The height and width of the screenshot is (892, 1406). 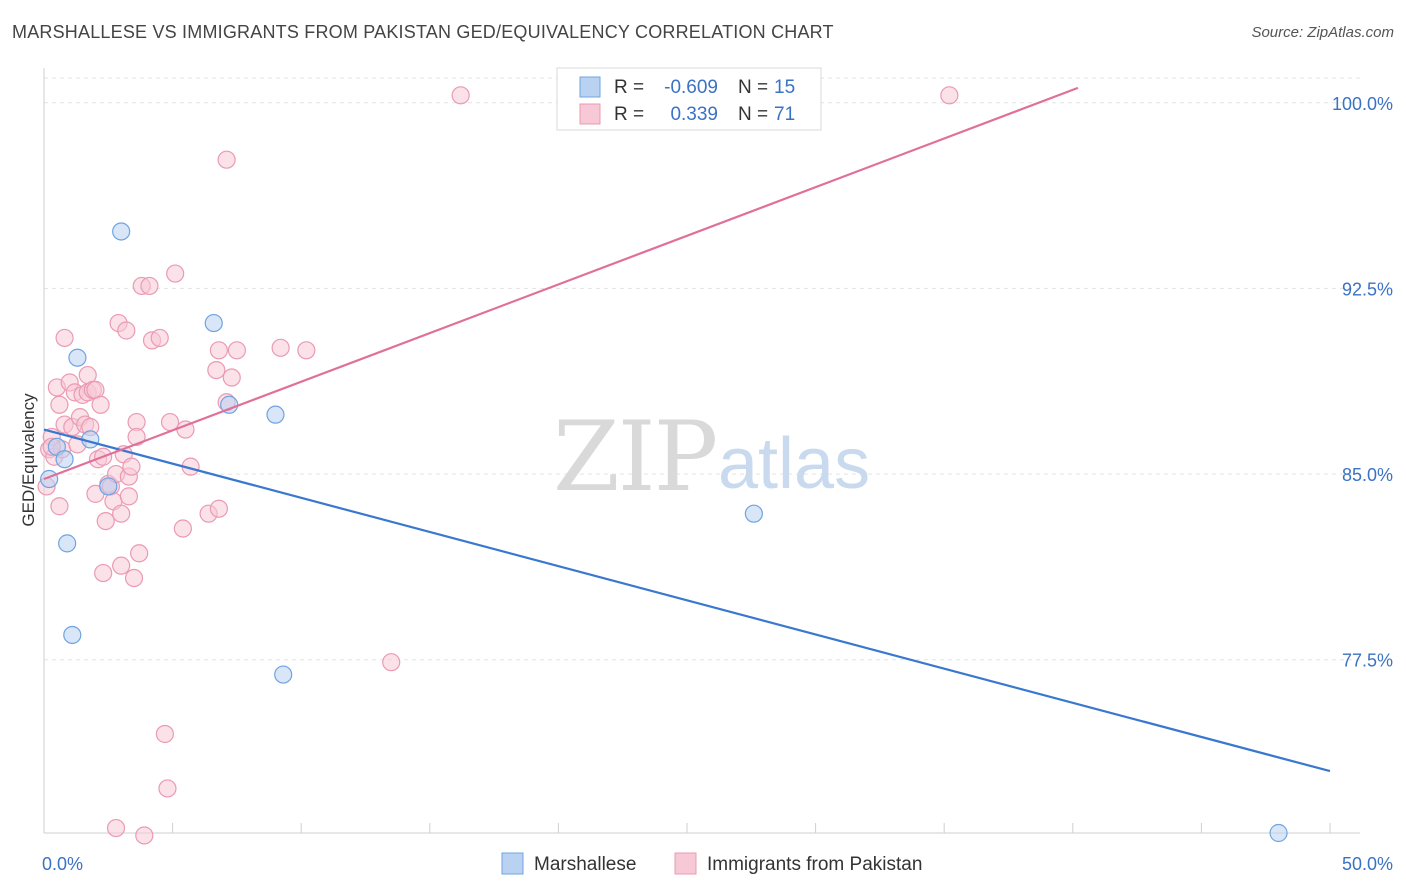 I want to click on legend-marker-pakistan, so click(x=685, y=863).